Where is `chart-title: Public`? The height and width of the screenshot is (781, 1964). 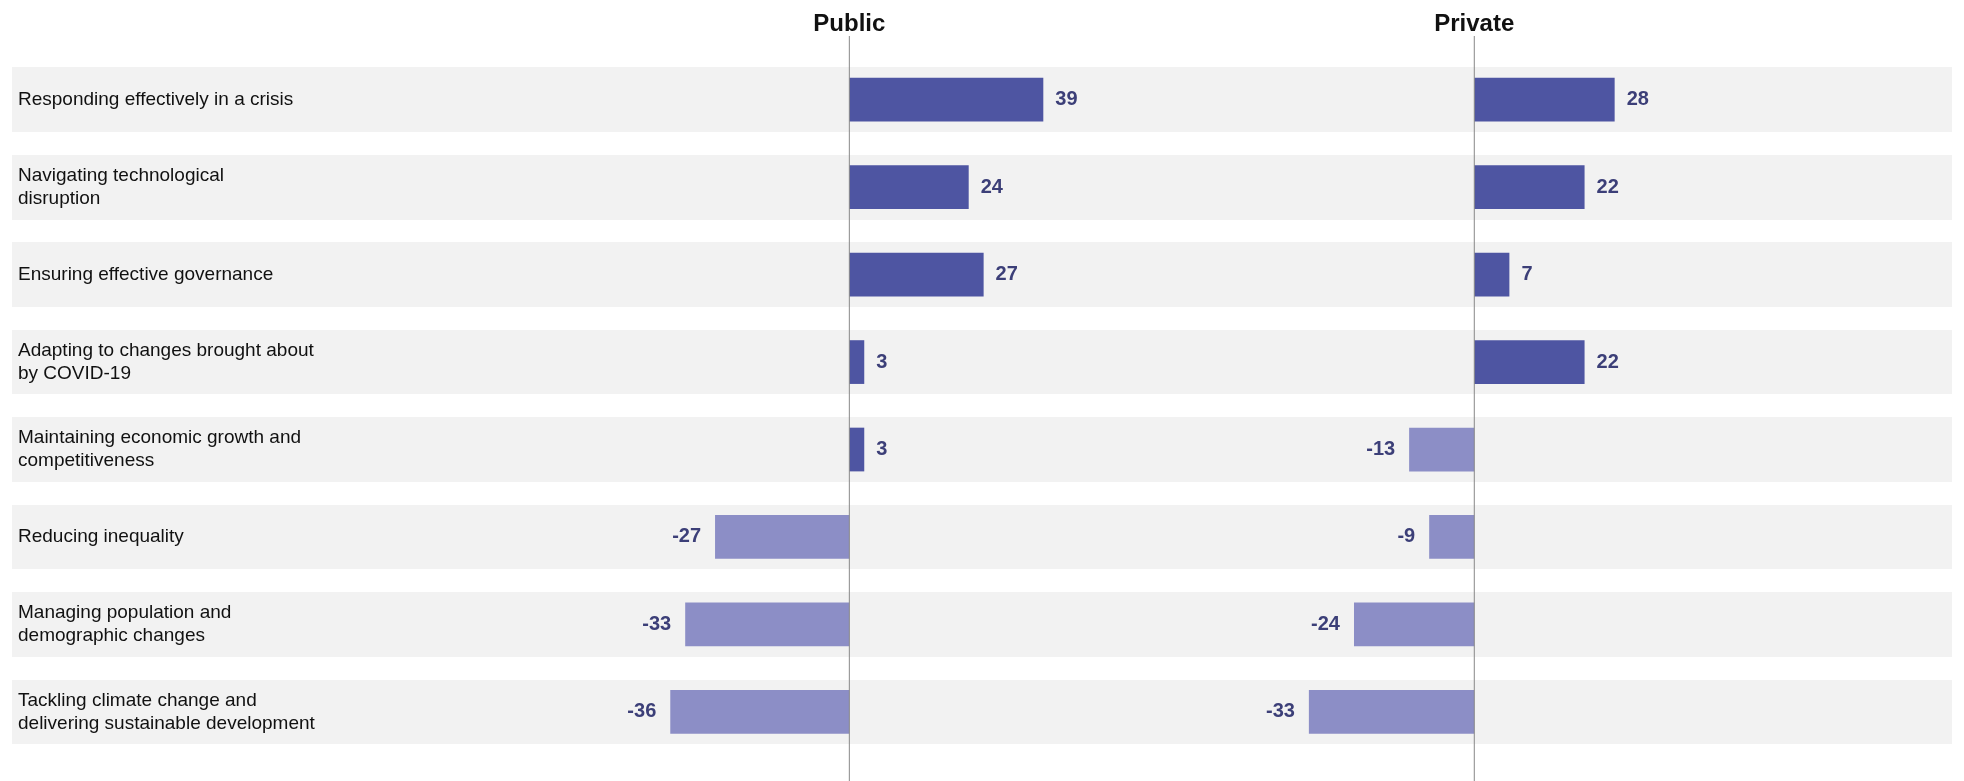 chart-title: Public is located at coordinates (849, 22).